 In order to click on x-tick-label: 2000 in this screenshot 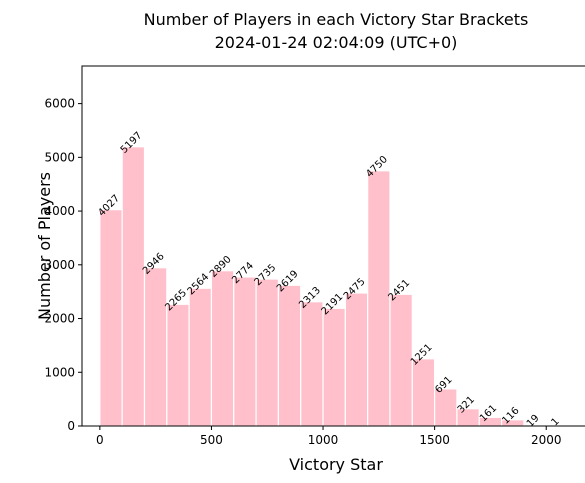, I will do `click(546, 440)`.